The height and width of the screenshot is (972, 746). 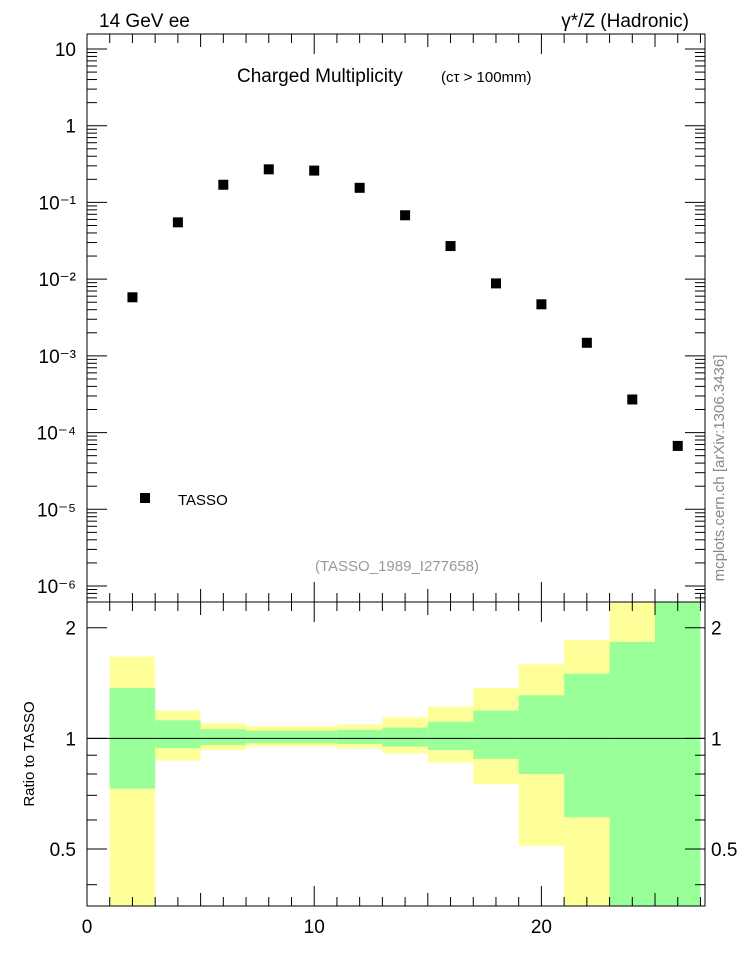 I want to click on y-tick-label: 10⁻¹, so click(x=58, y=203).